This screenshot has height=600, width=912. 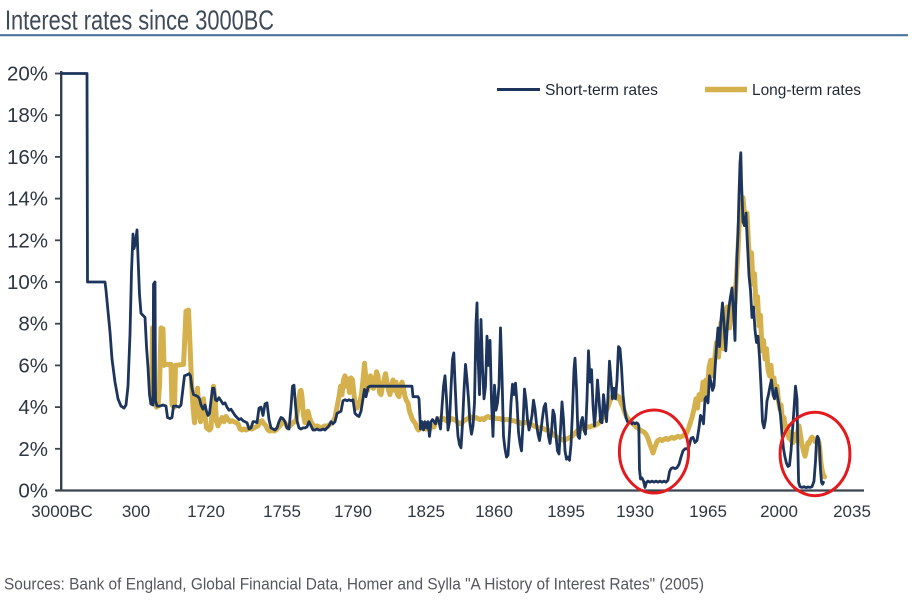 What do you see at coordinates (426, 511) in the screenshot?
I see `svg-text: 1825` at bounding box center [426, 511].